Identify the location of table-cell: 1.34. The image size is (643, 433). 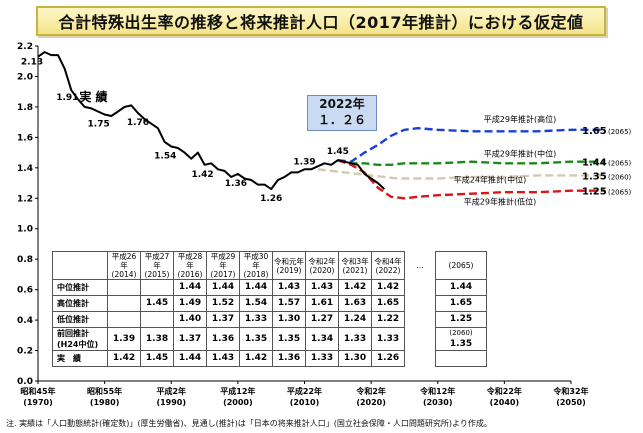
(322, 339).